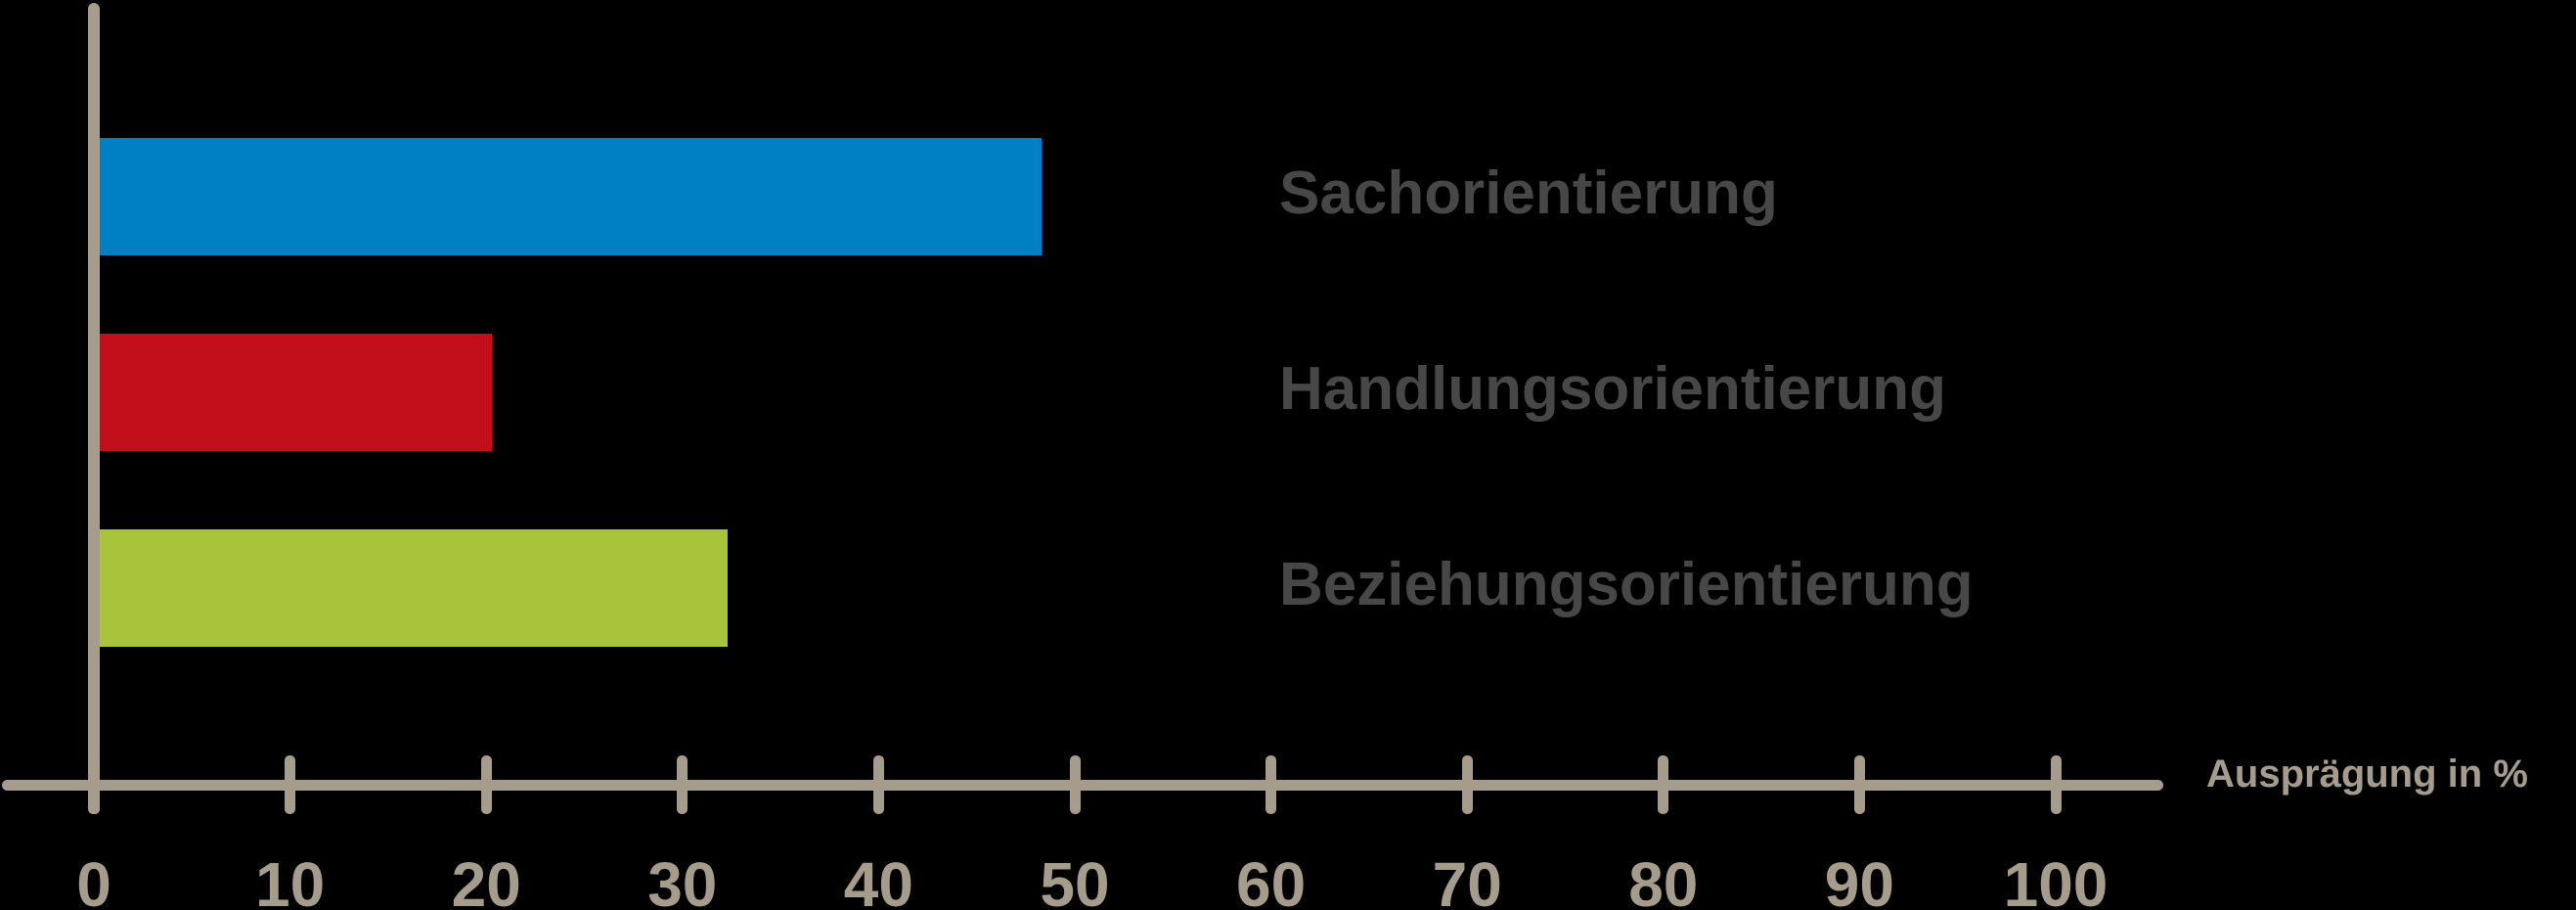 The height and width of the screenshot is (910, 2576). Describe the element at coordinates (682, 879) in the screenshot. I see `x-tick-label: 30` at that location.